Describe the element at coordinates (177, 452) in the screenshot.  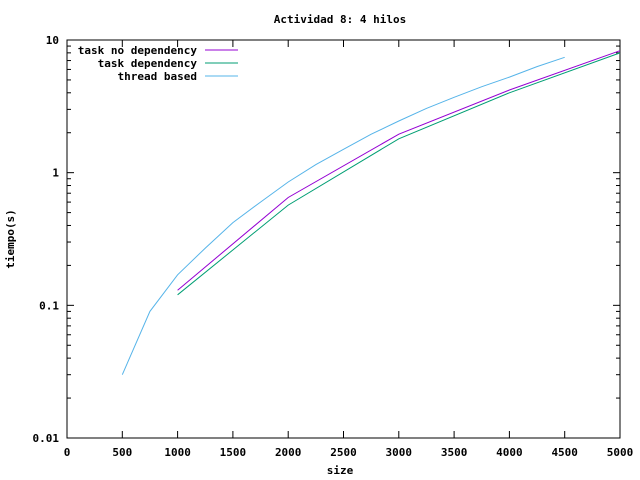
I see `x-tick-label: 1000` at that location.